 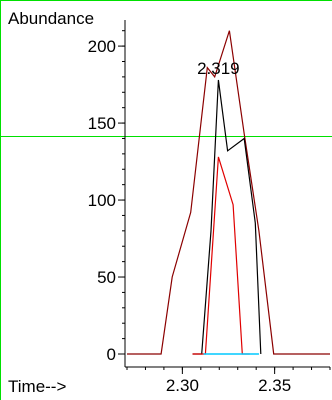 I want to click on y-axis-label: Abundance, so click(x=51, y=18).